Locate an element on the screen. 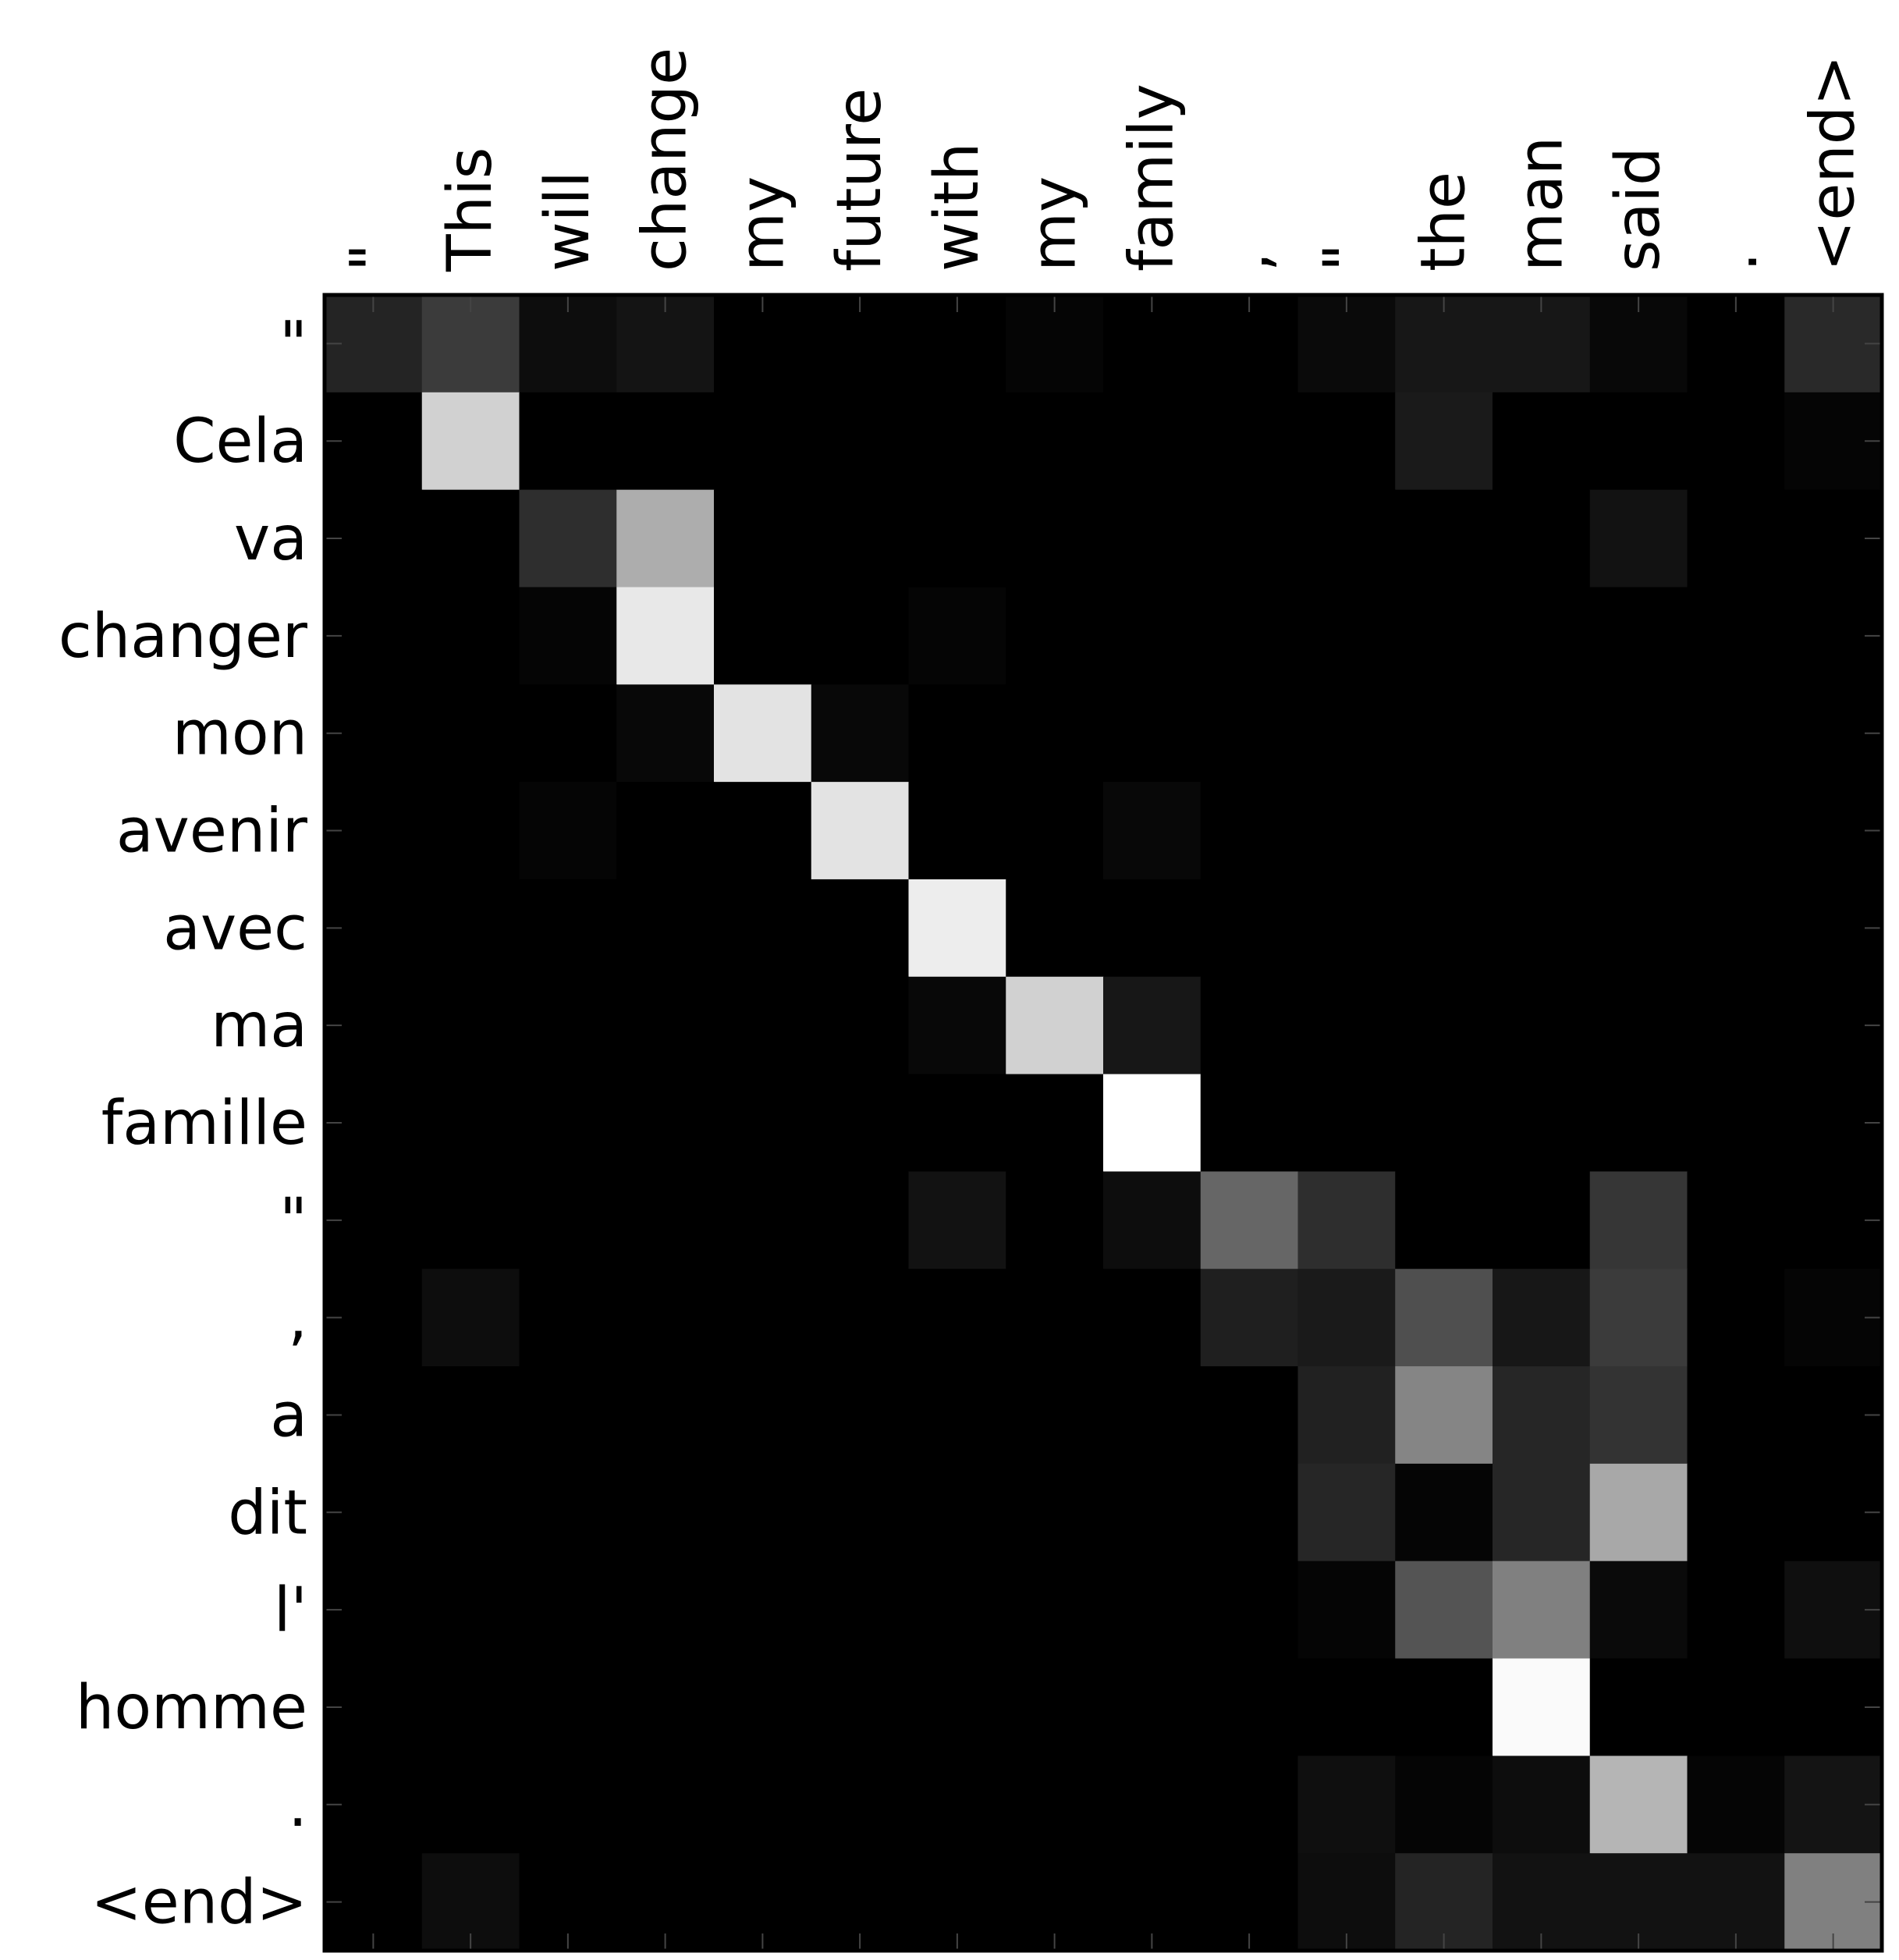 This screenshot has height=1960, width=1899. x-tick-label-0: " is located at coordinates (373, 257).